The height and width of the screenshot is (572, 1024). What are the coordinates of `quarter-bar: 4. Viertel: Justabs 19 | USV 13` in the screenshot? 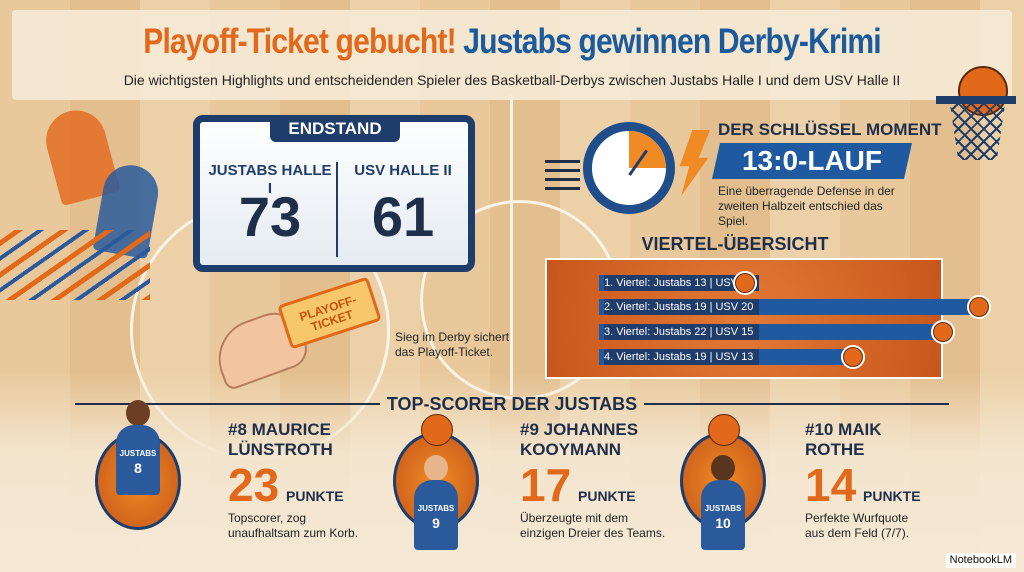 It's located at (723, 357).